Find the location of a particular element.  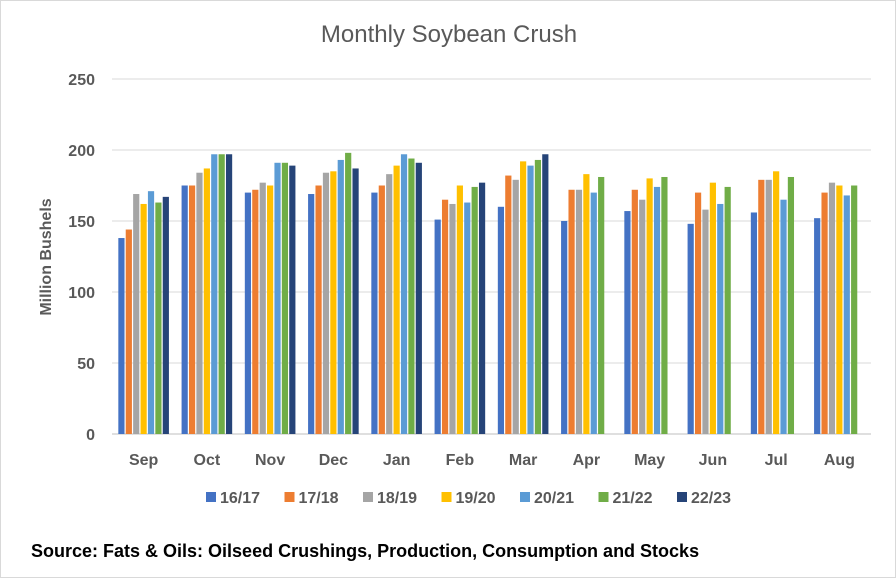

y-tick-label: 200 is located at coordinates (81, 151).